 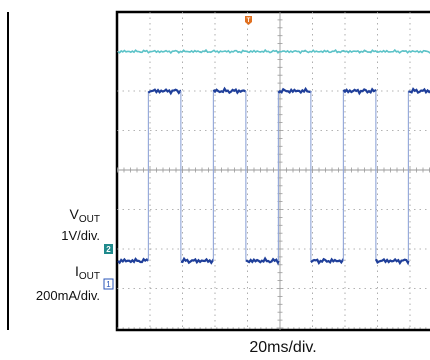 I want to click on channel-1-marker: 1, so click(x=108, y=284).